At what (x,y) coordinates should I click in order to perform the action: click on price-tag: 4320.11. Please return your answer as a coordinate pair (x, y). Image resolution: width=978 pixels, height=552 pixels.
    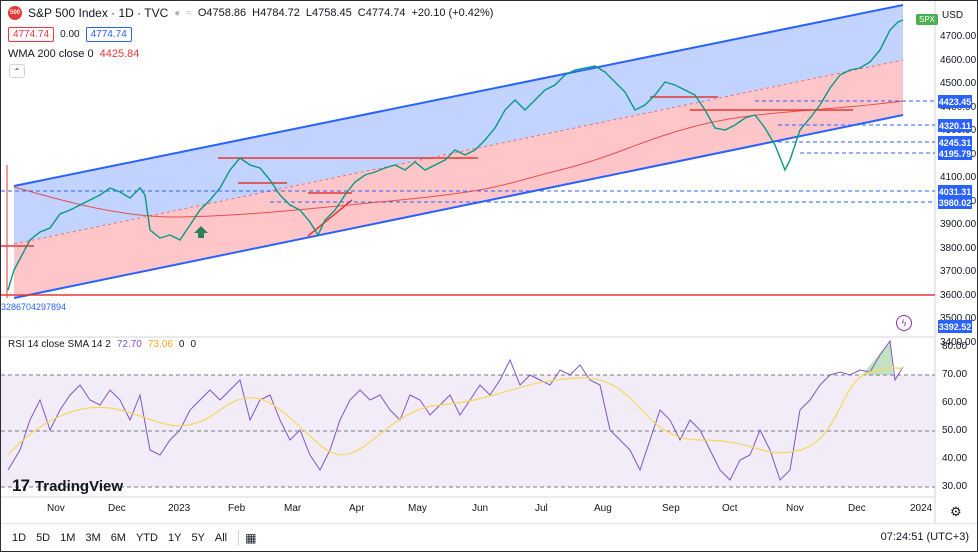
    Looking at the image, I should click on (955, 125).